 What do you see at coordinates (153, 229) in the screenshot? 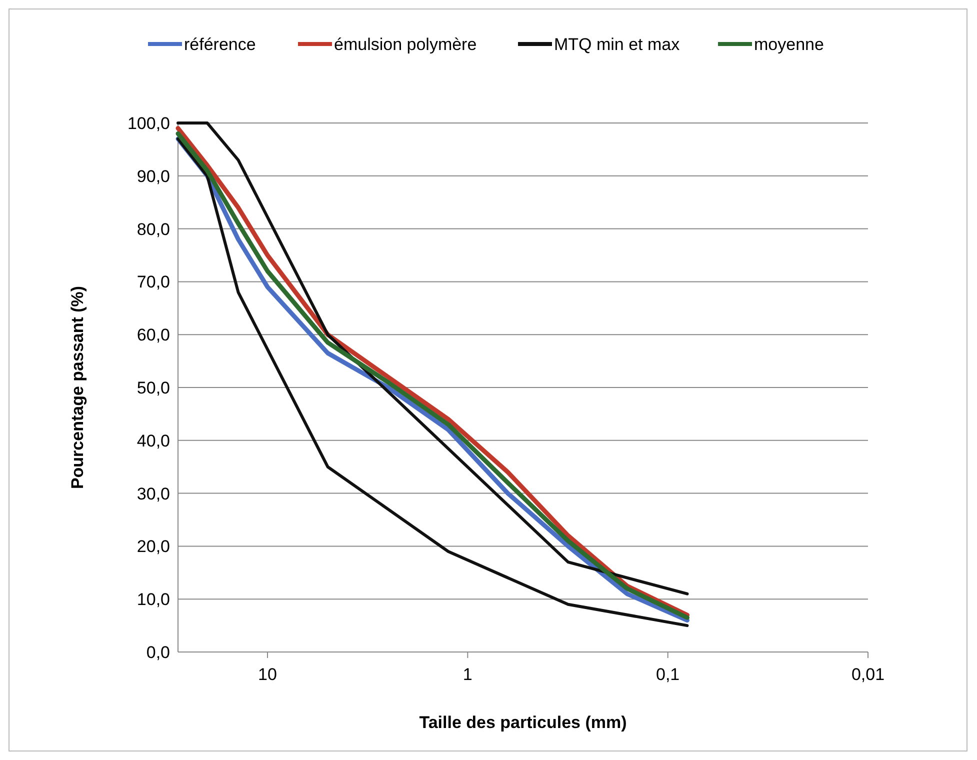
I see `y-tick-label: 80,0` at bounding box center [153, 229].